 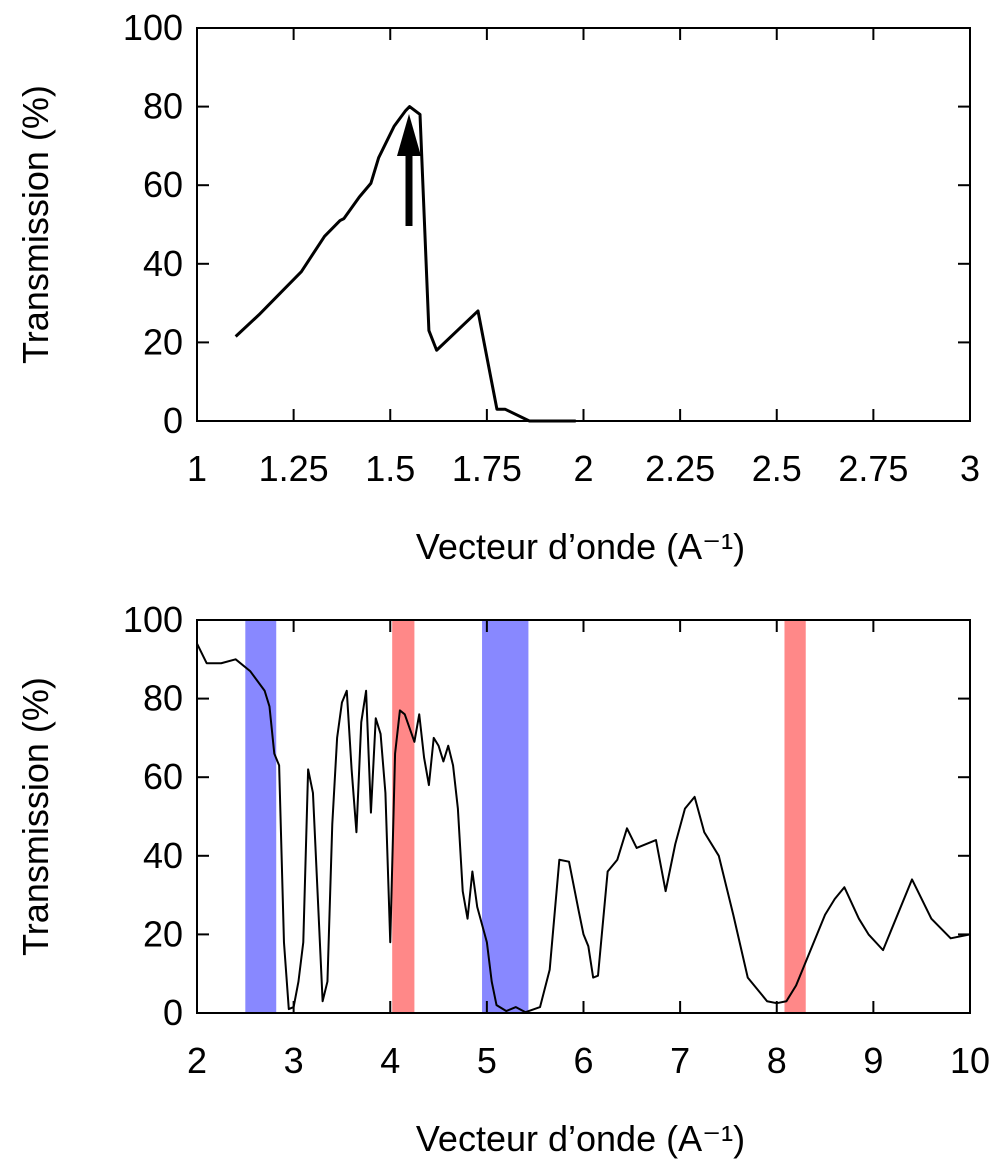 I want to click on x-tick-label: 1, so click(x=197, y=468).